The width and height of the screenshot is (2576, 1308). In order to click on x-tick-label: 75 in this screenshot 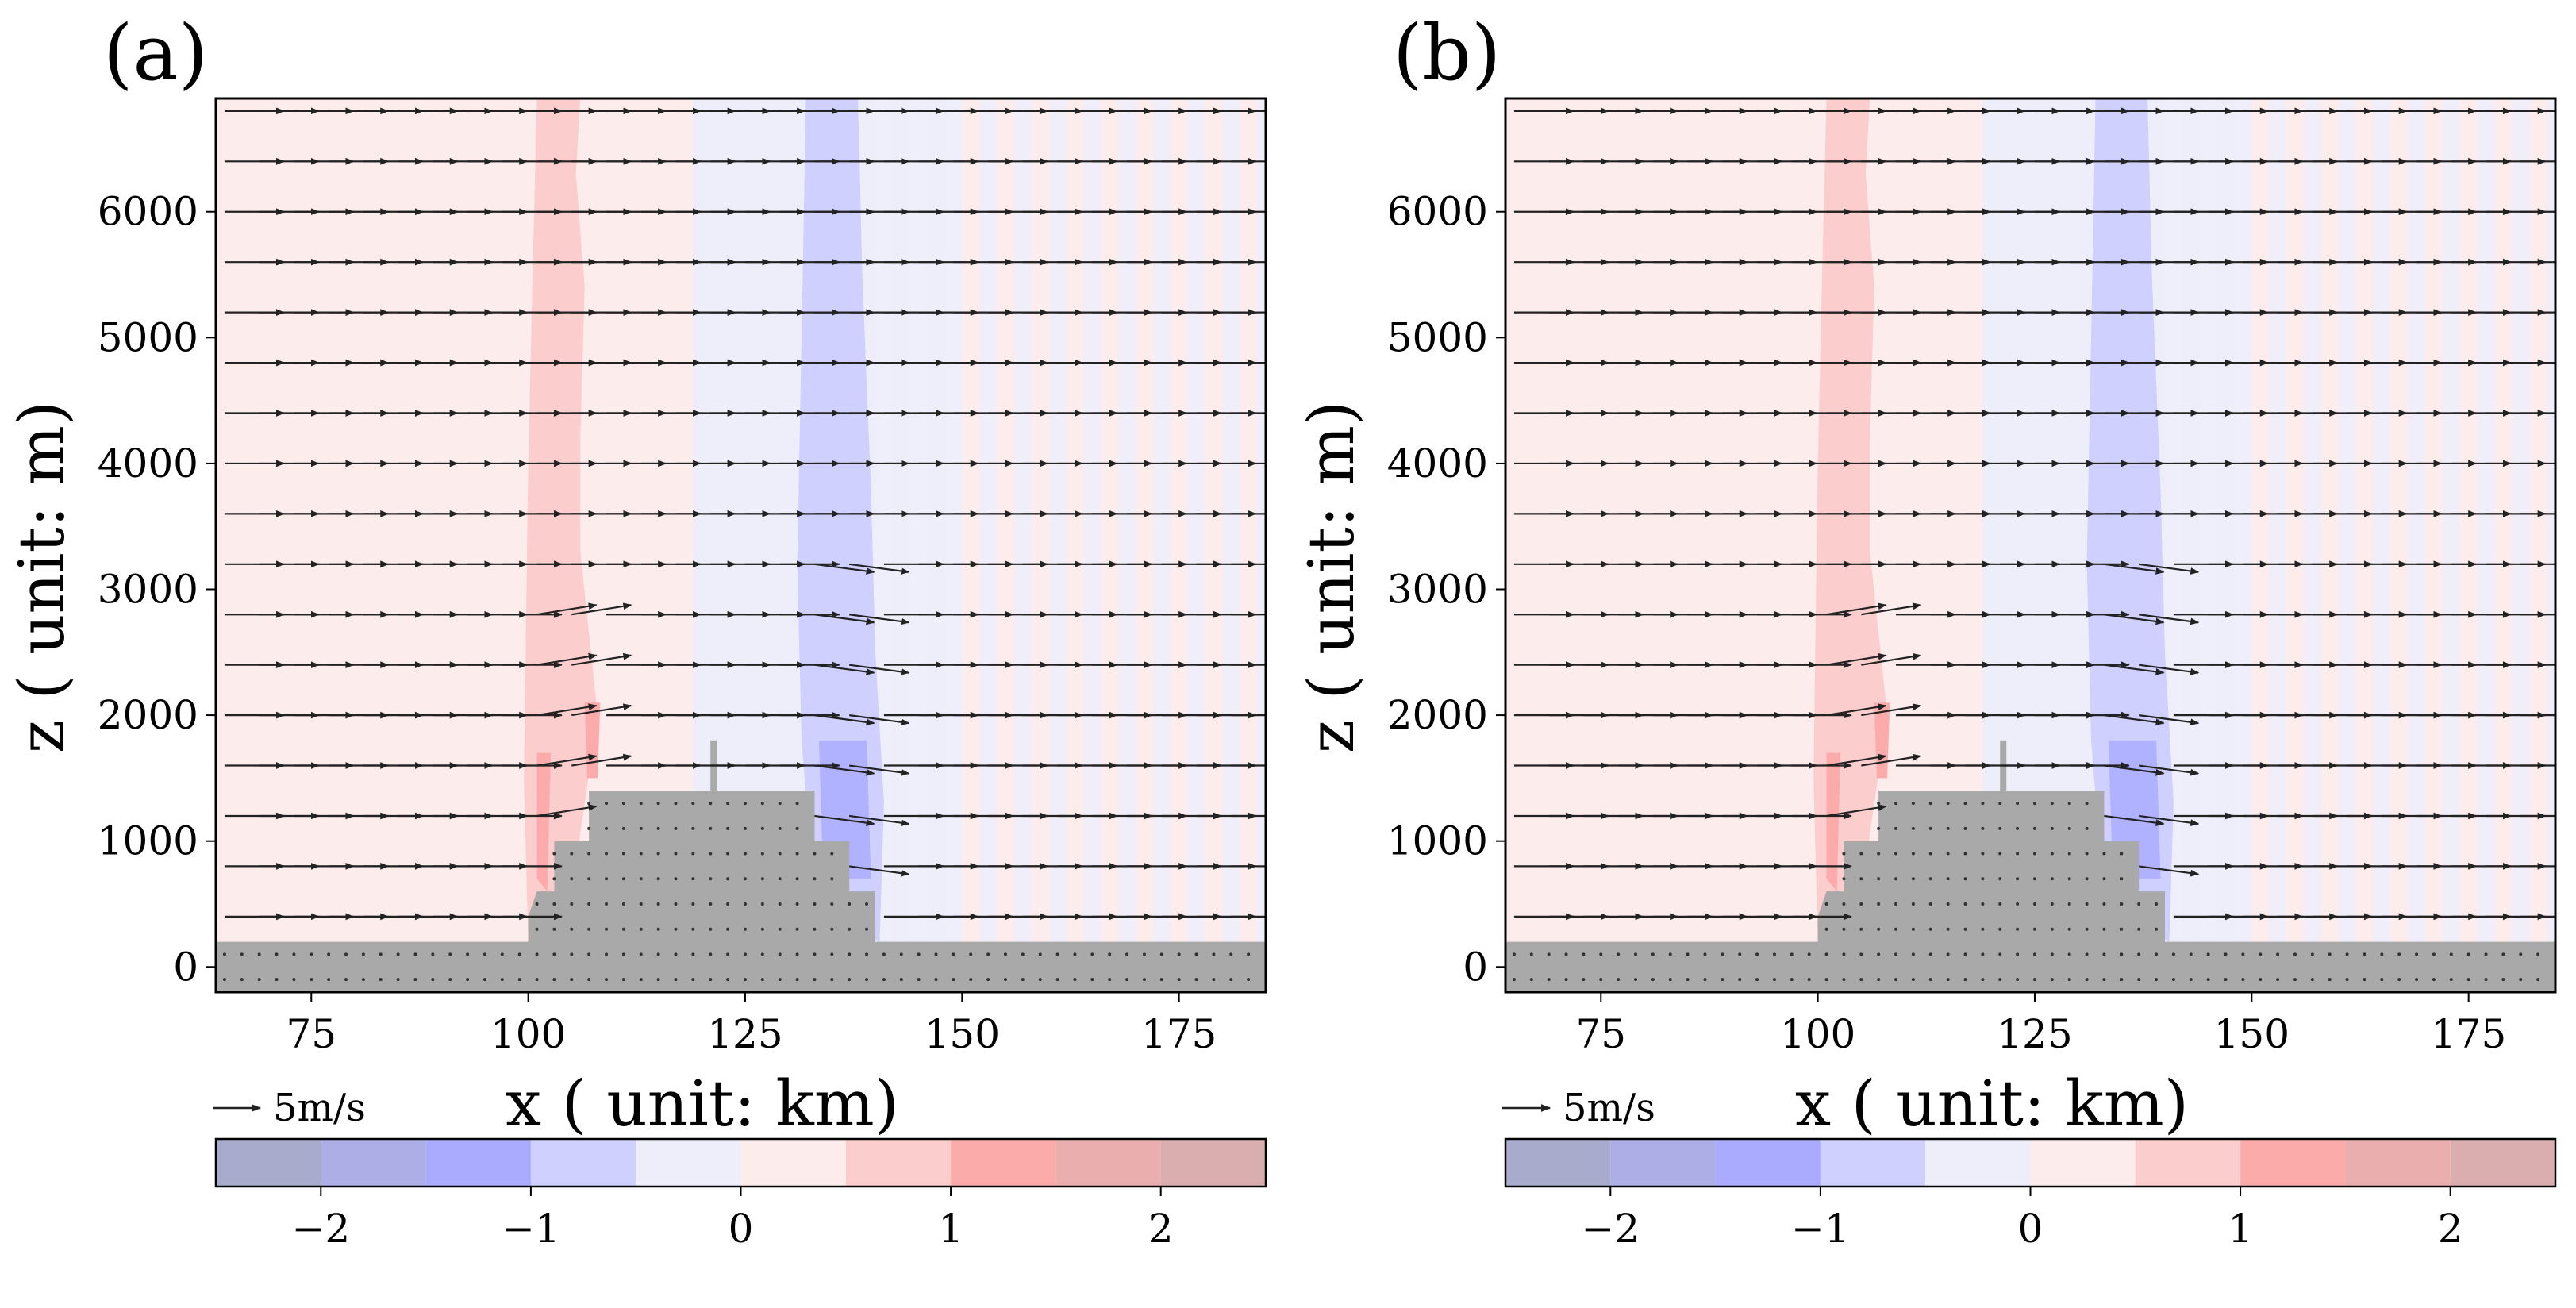, I will do `click(1600, 1034)`.